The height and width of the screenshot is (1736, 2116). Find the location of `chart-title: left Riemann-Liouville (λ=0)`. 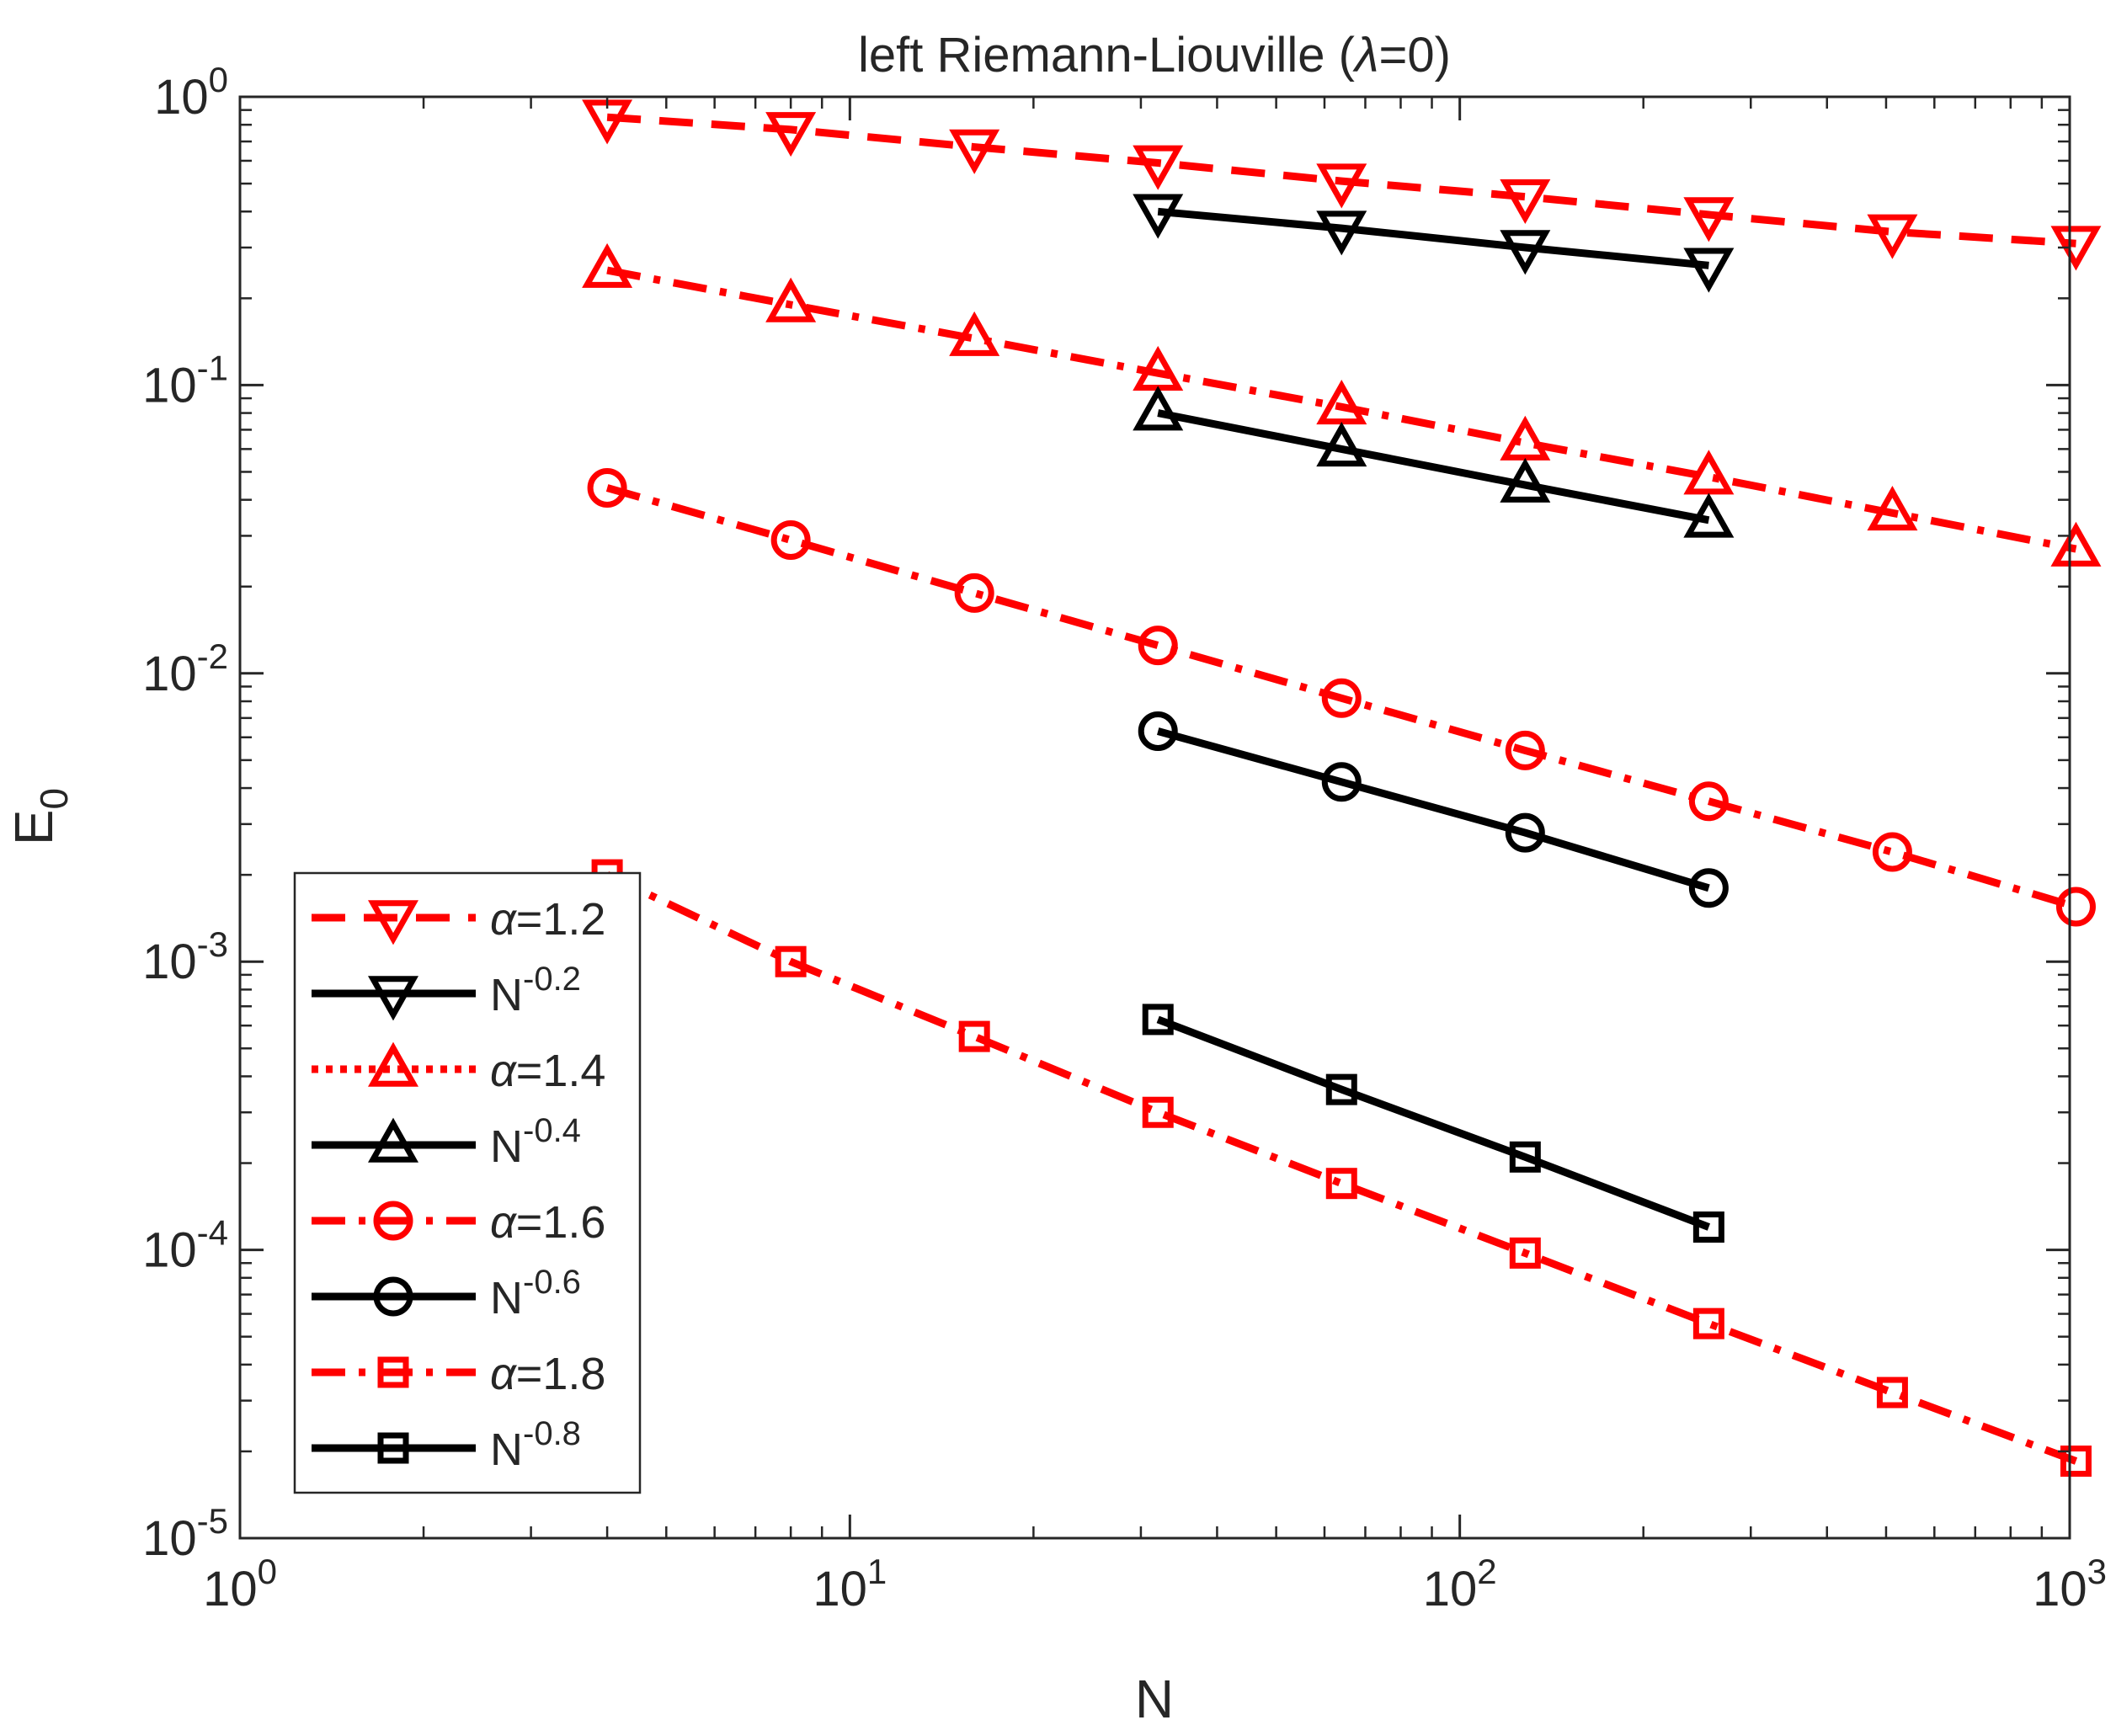

chart-title: left Riemann-Liouville (λ=0) is located at coordinates (1155, 55).